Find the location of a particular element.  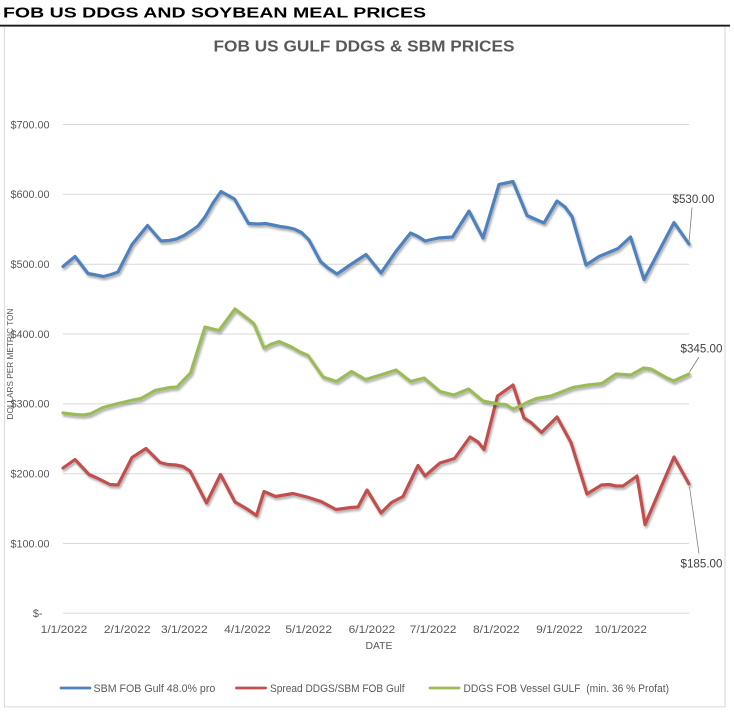

svg-text: $530.00 is located at coordinates (694, 199).